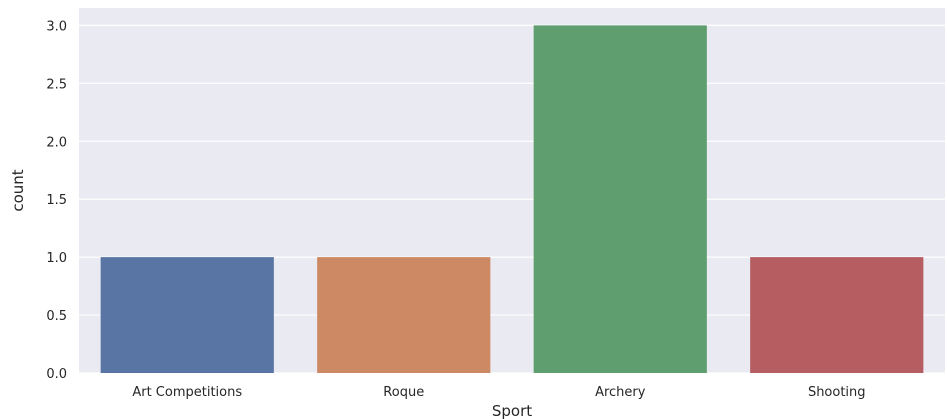 Image resolution: width=947 pixels, height=419 pixels. I want to click on y-tick-label: 1.5, so click(56, 200).